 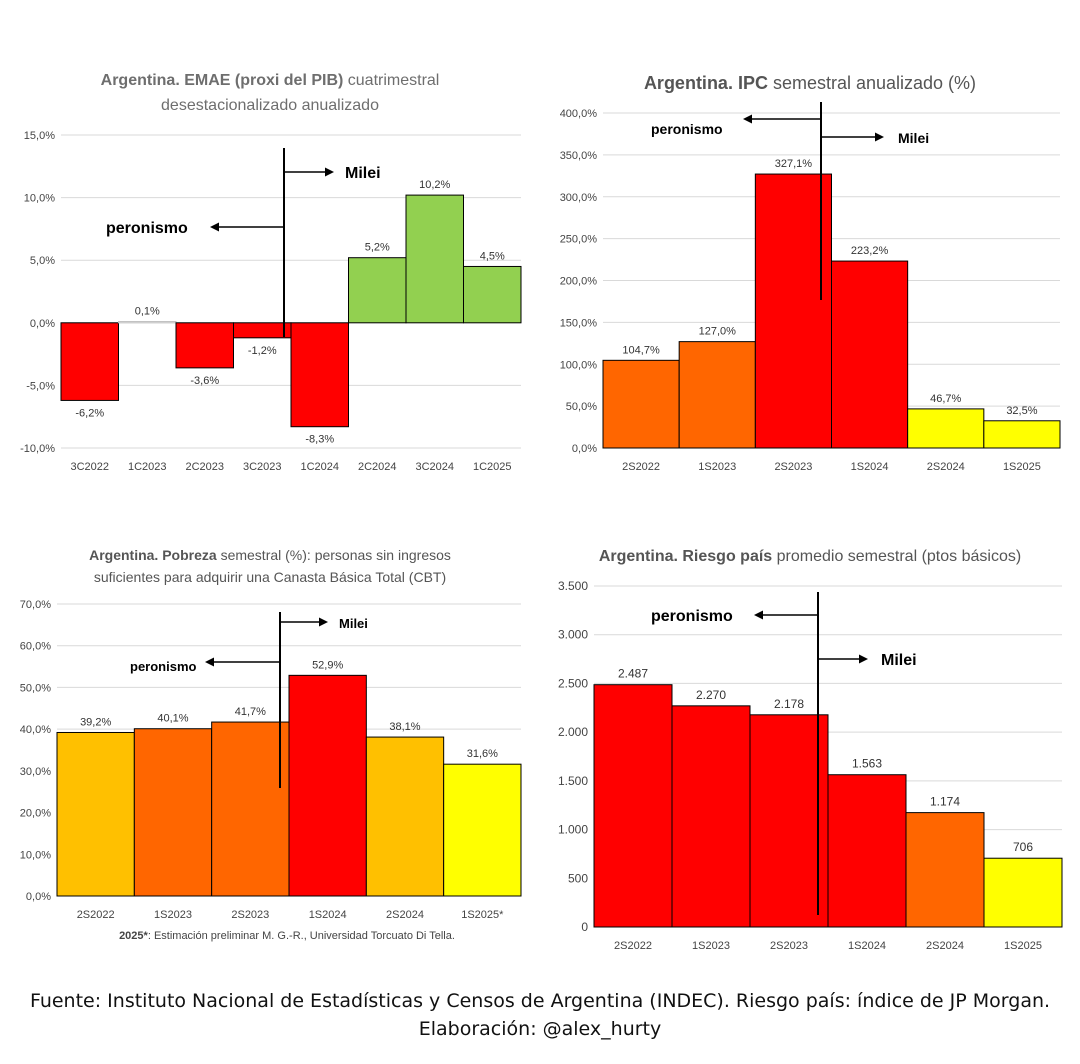 I want to click on chart-title-bold: Argentina. EMAE (proxi del PIB), so click(x=222, y=80).